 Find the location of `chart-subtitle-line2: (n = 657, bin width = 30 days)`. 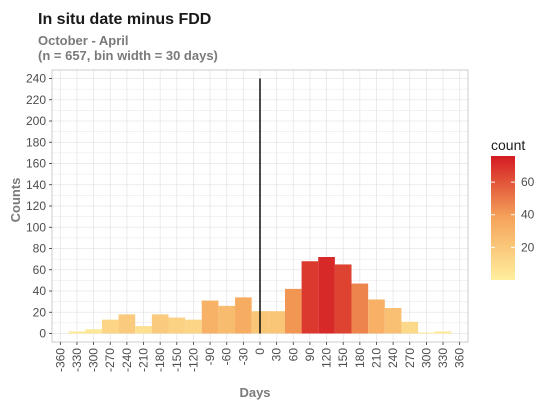

chart-subtitle-line2: (n = 657, bin width = 30 days) is located at coordinates (128, 55).